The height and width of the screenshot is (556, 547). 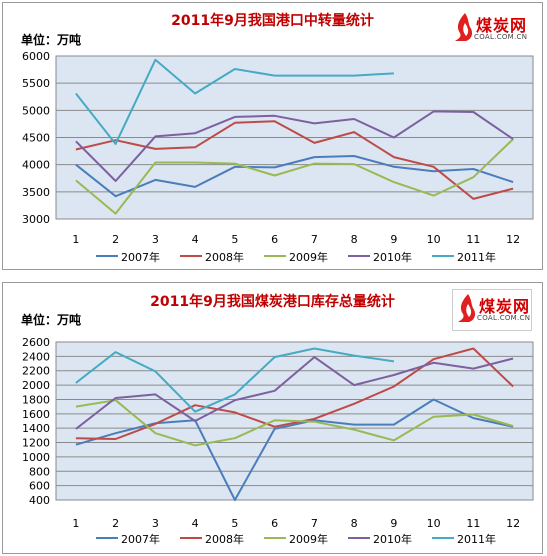 I want to click on y-tick-label: 6000, so click(x=36, y=56).